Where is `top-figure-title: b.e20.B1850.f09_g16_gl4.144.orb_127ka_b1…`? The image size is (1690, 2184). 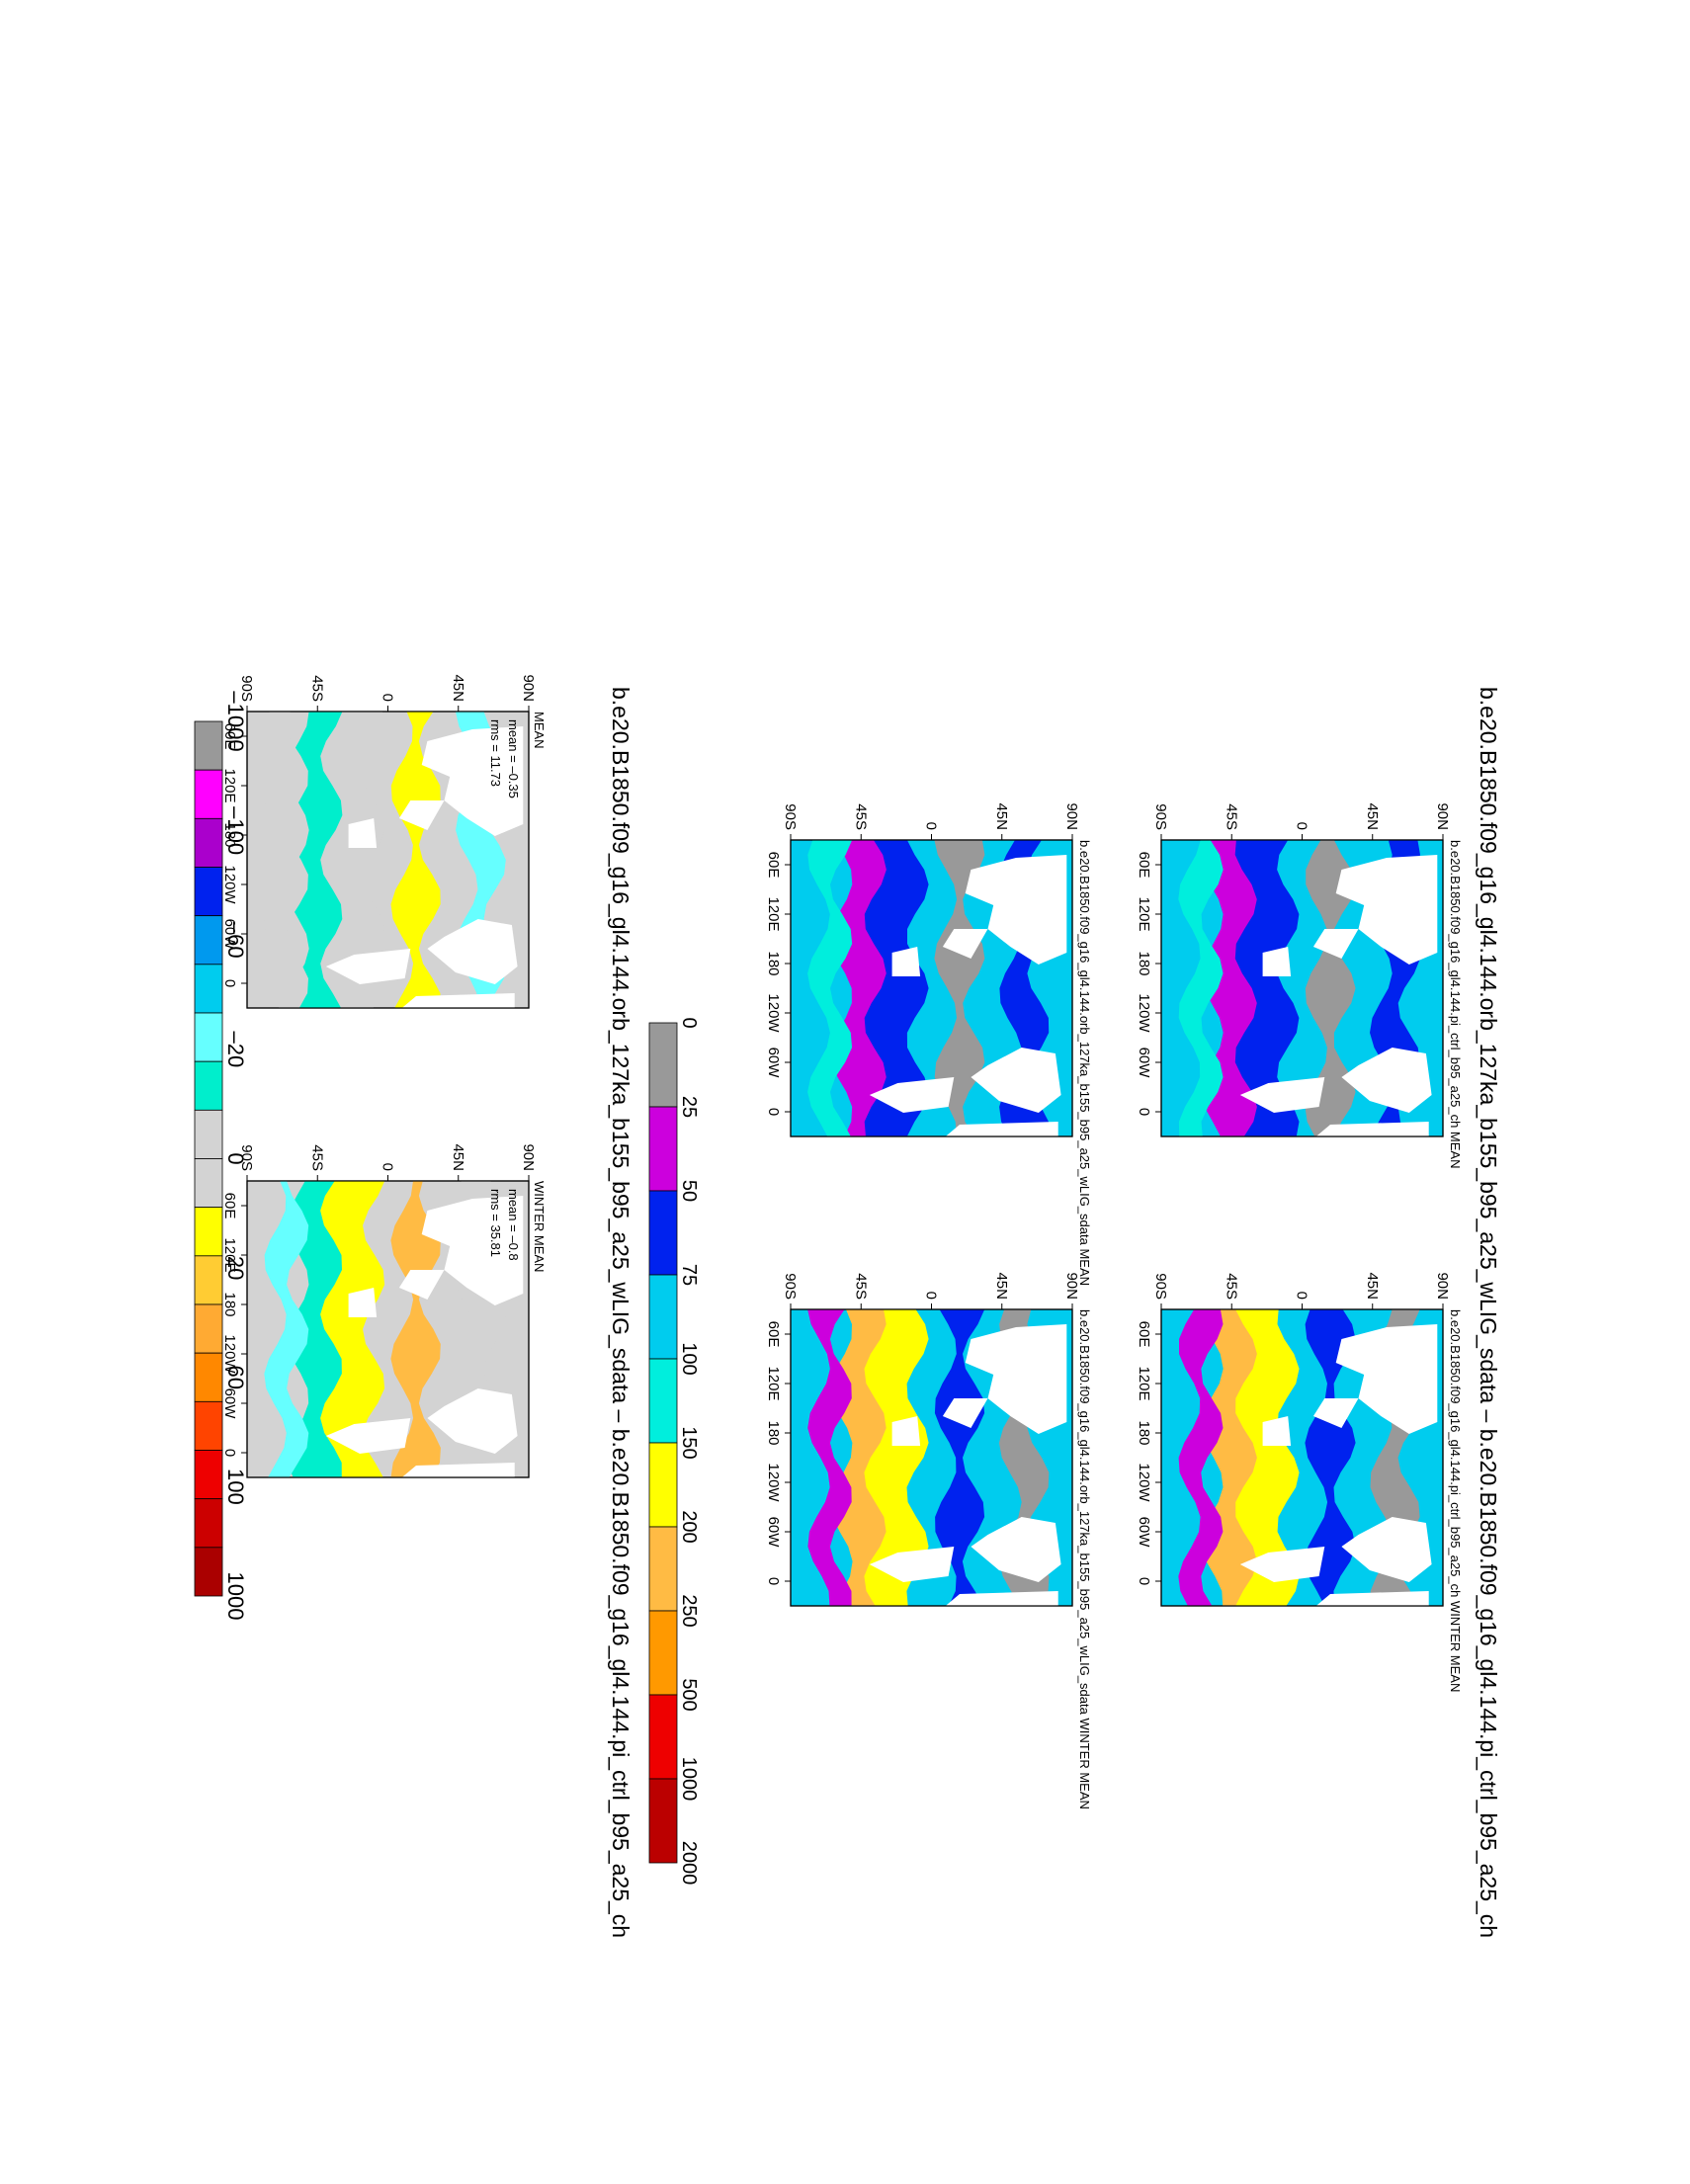
top-figure-title: b.e20.B1850.f09_g16_gl4.144.orb_127ka_b1… is located at coordinates (1489, 1312).